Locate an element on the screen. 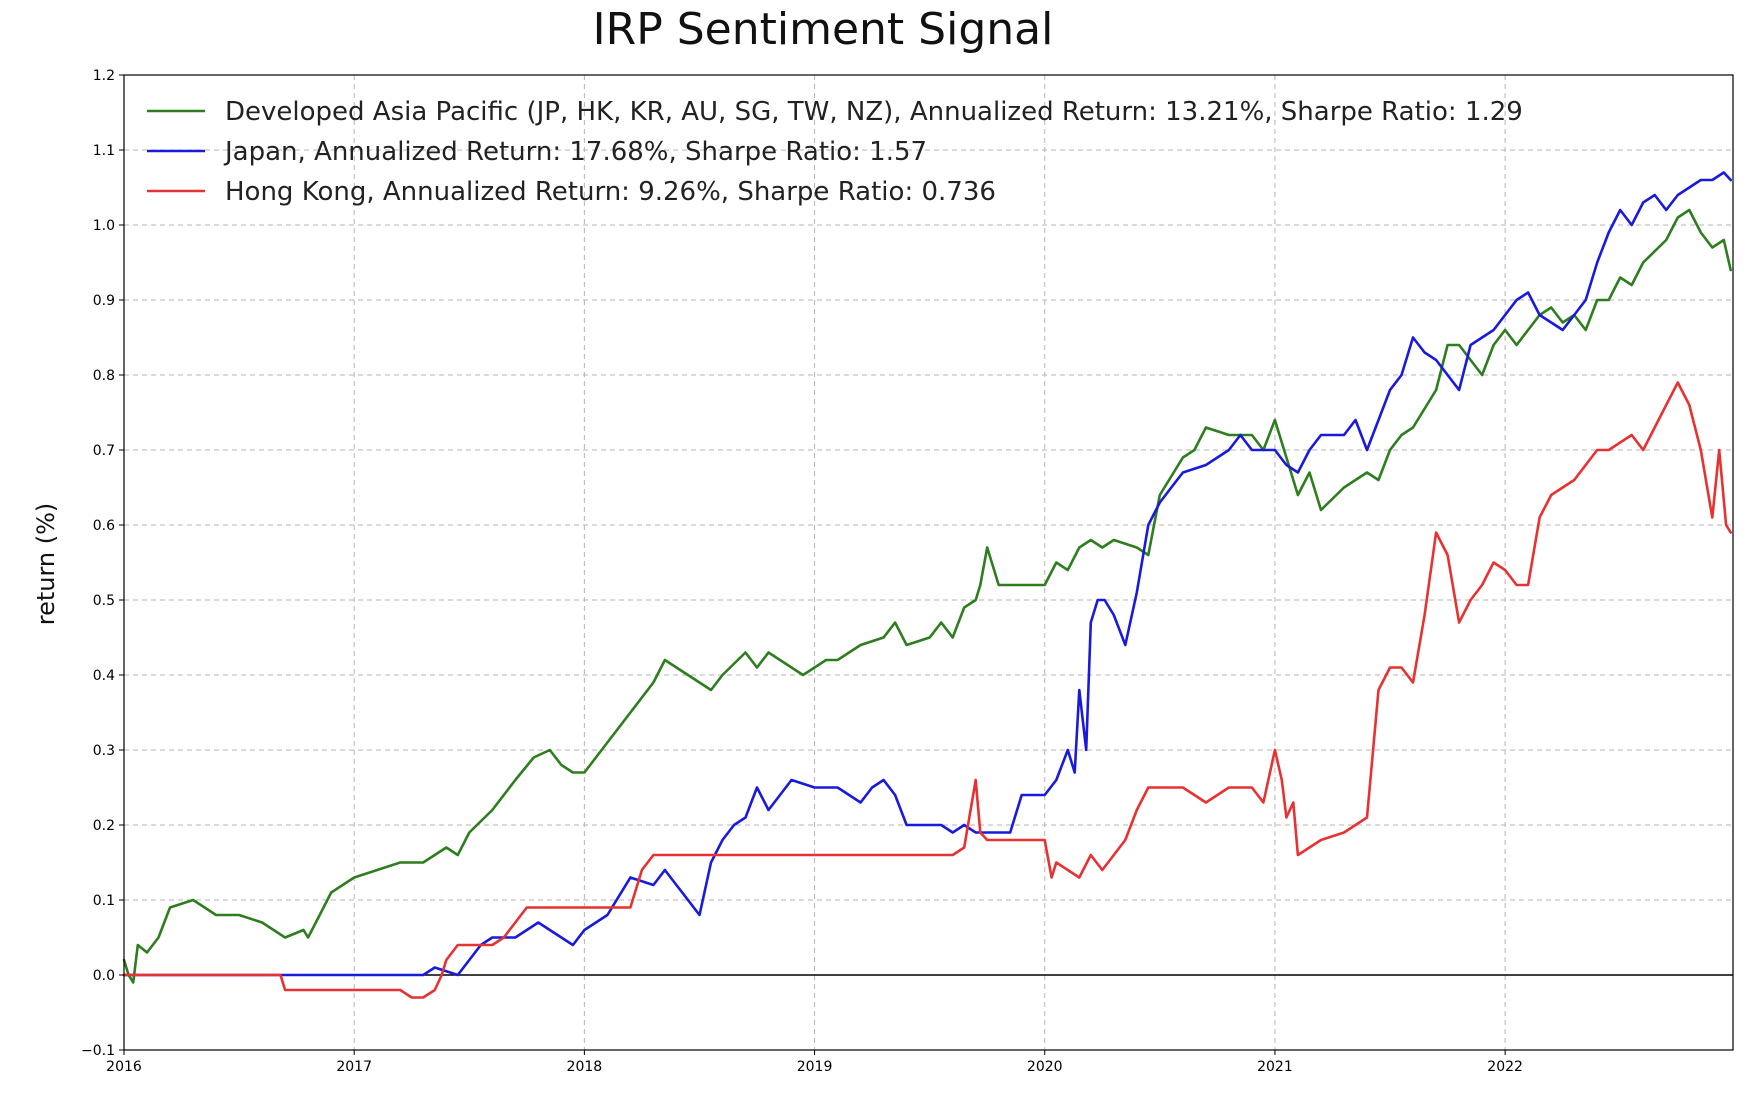 The width and height of the screenshot is (1762, 1096). y-tick-label-9: 0.8 is located at coordinates (104, 376).